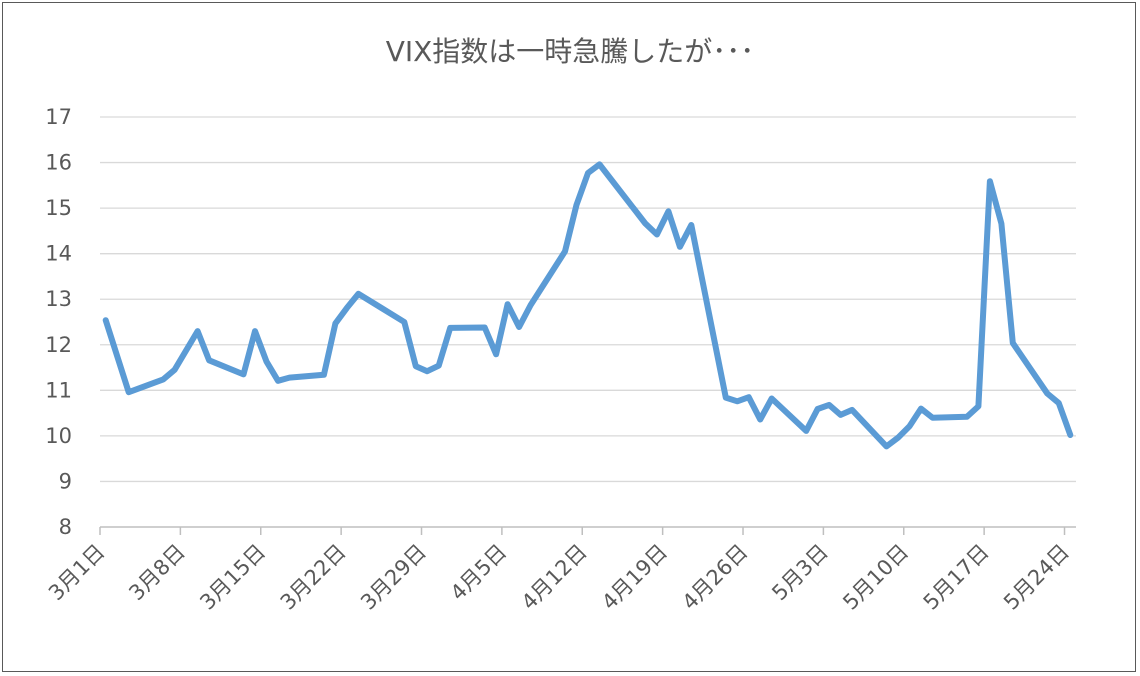 This screenshot has height=676, width=1140. Describe the element at coordinates (875, 577) in the screenshot. I see `x-tick-label: 5月10日` at that location.